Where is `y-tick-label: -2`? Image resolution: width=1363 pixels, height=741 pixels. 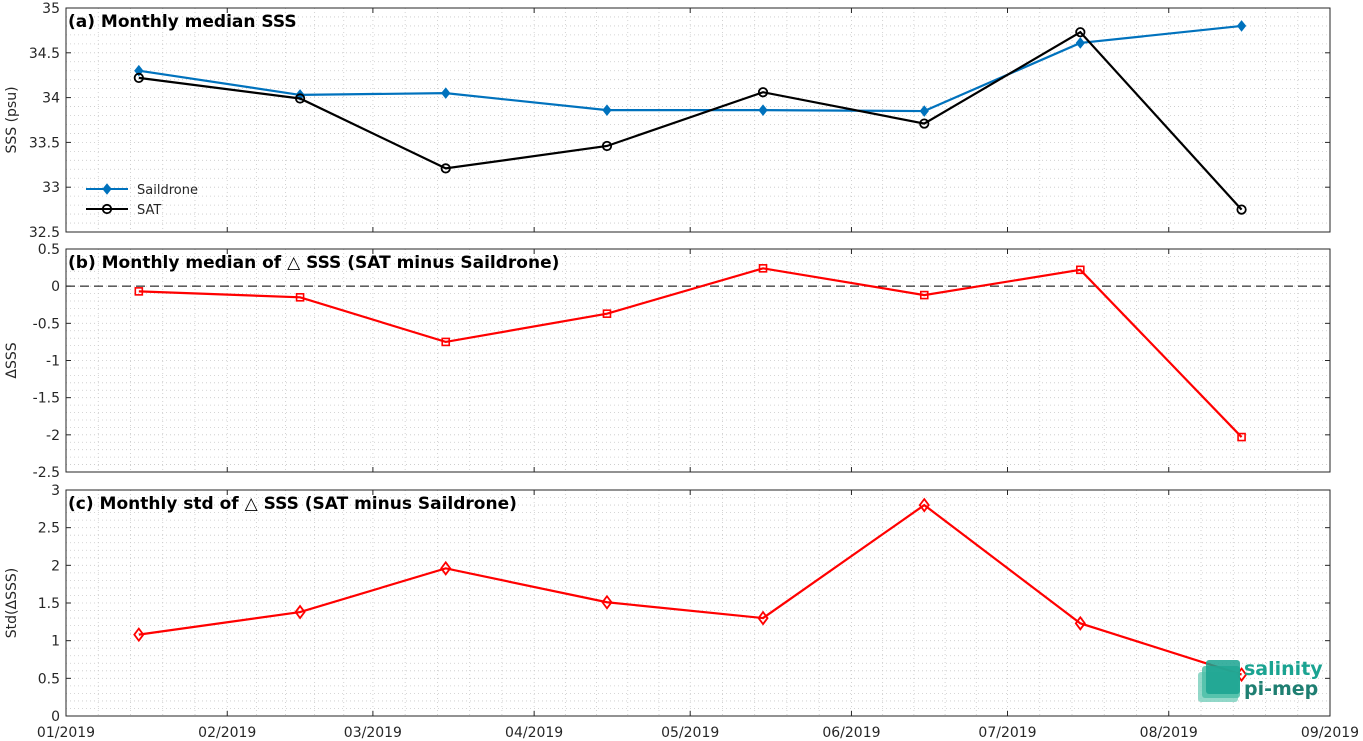 y-tick-label: -2 is located at coordinates (53, 436).